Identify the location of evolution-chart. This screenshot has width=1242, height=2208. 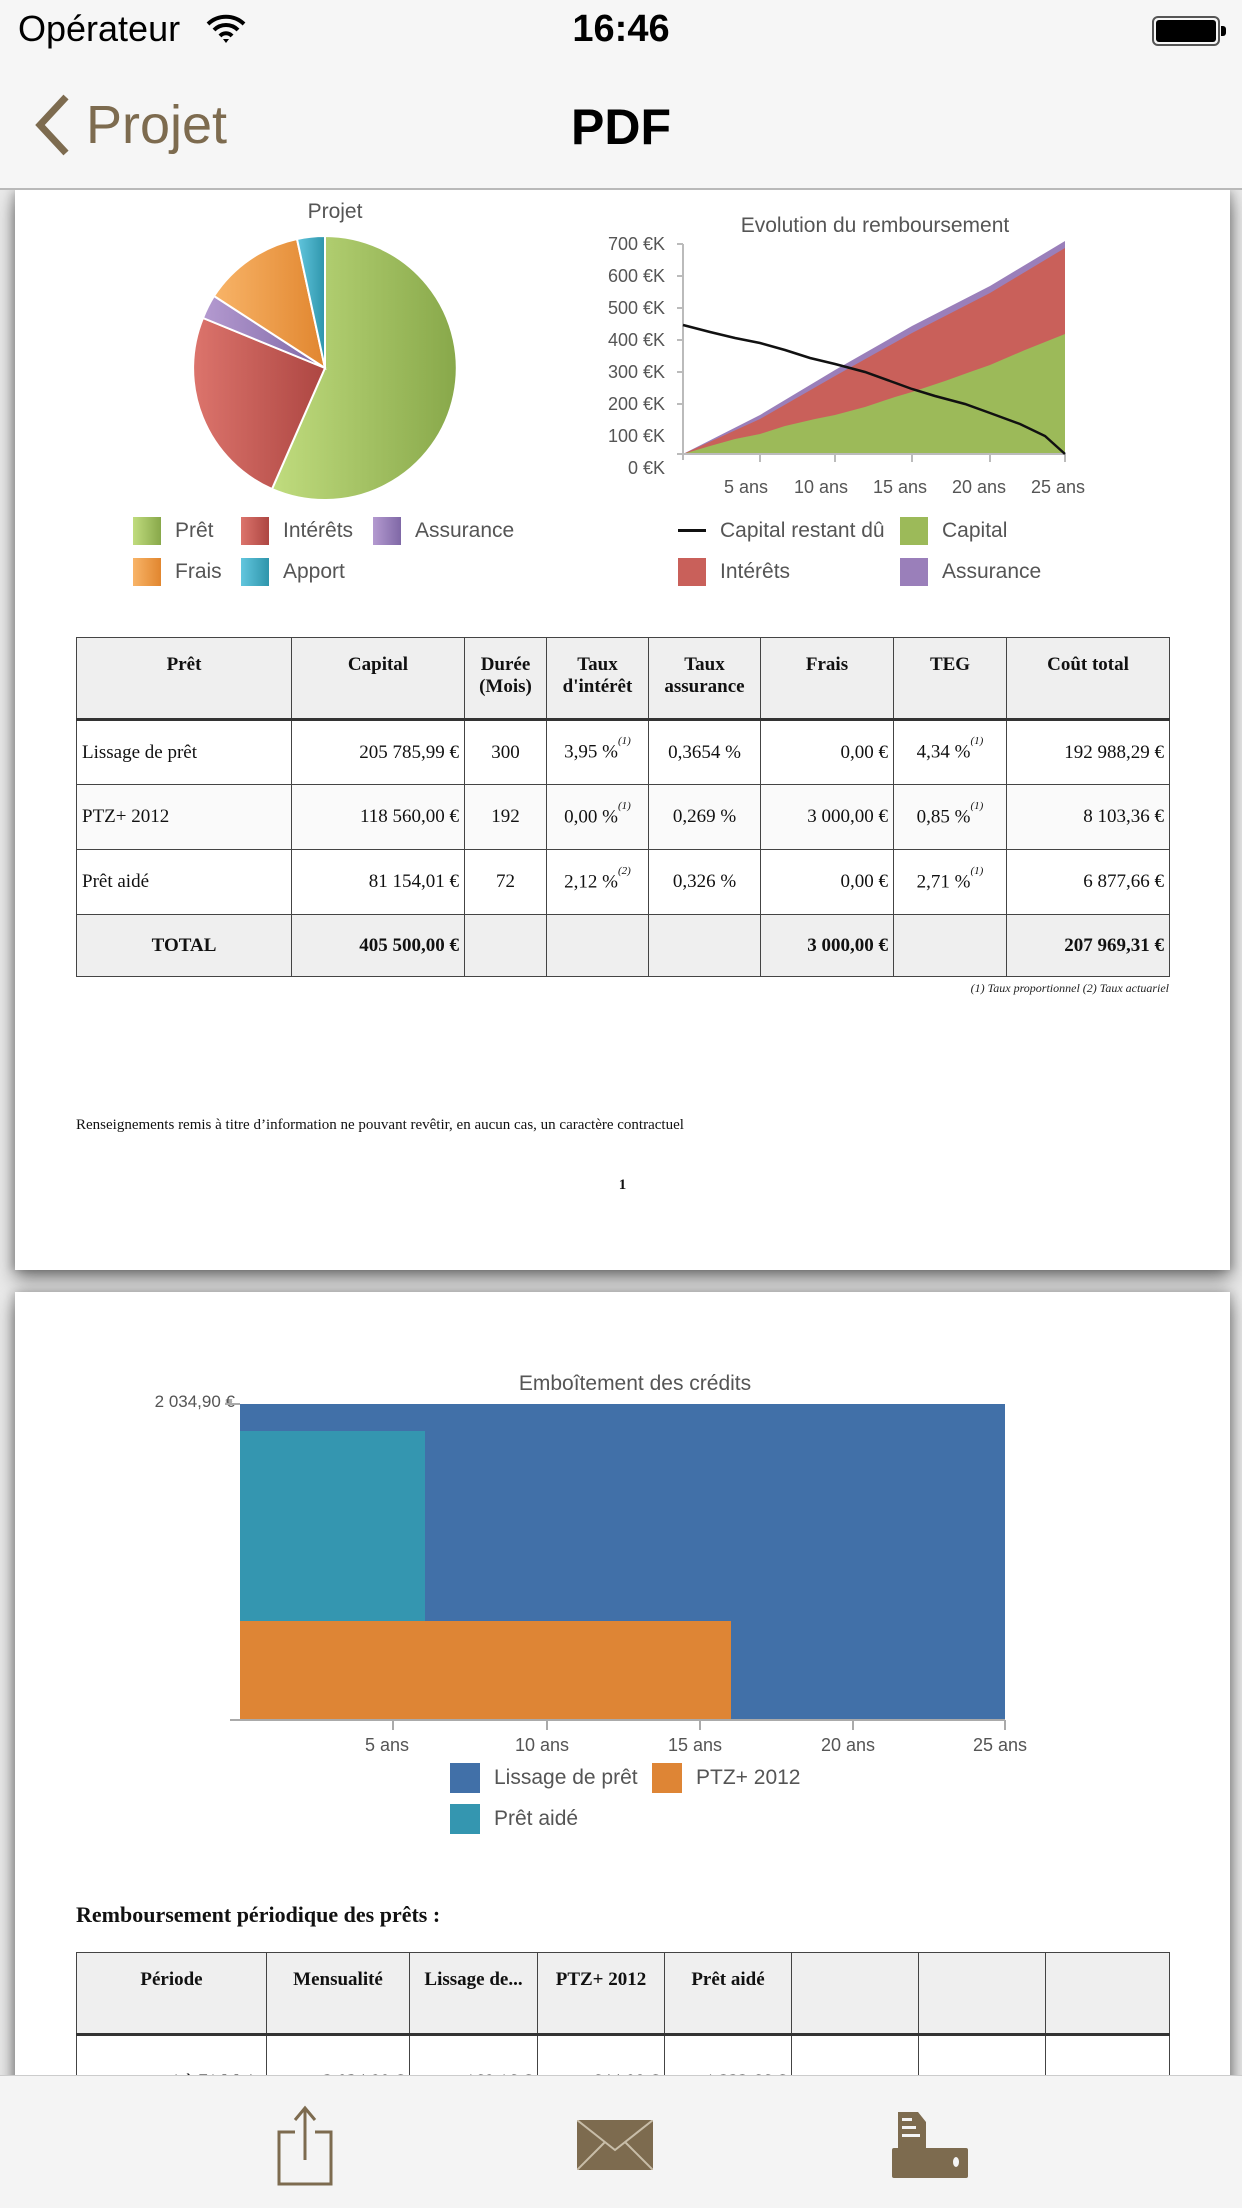
(871, 351).